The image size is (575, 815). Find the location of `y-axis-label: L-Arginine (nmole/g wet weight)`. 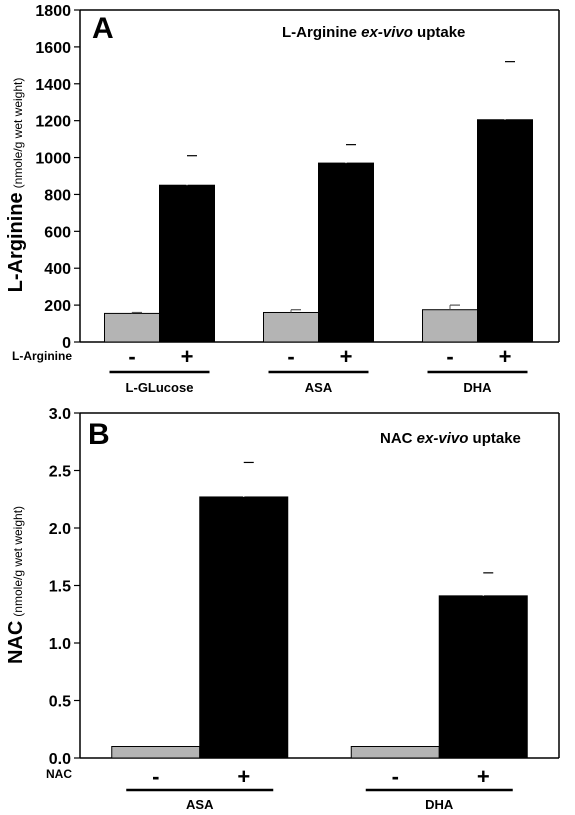

y-axis-label: L-Arginine (nmole/g wet weight) is located at coordinates (16, 185).